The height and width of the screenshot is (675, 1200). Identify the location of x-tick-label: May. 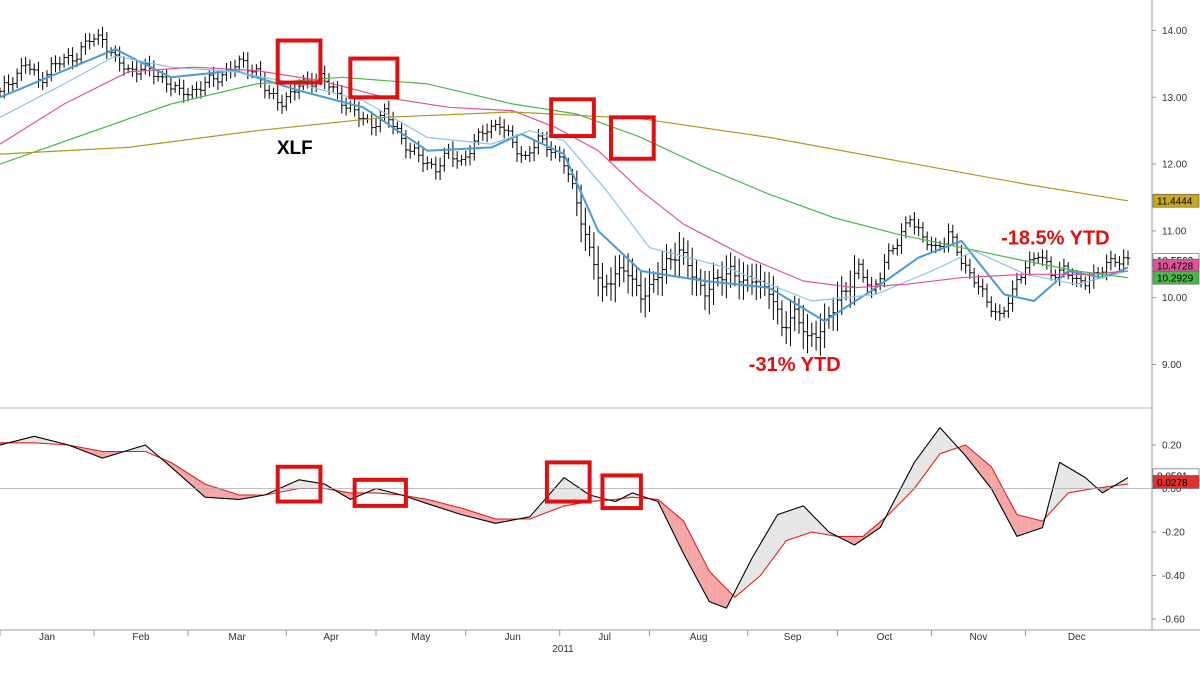
(420, 637).